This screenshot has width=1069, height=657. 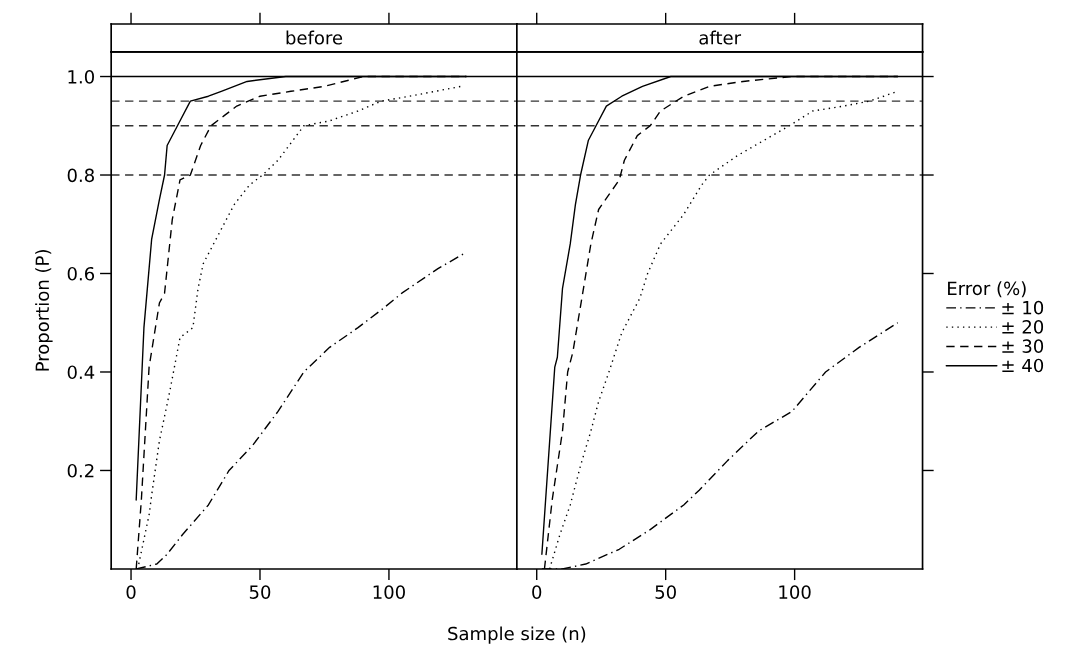 I want to click on legend-label: ± 10, so click(x=1023, y=307).